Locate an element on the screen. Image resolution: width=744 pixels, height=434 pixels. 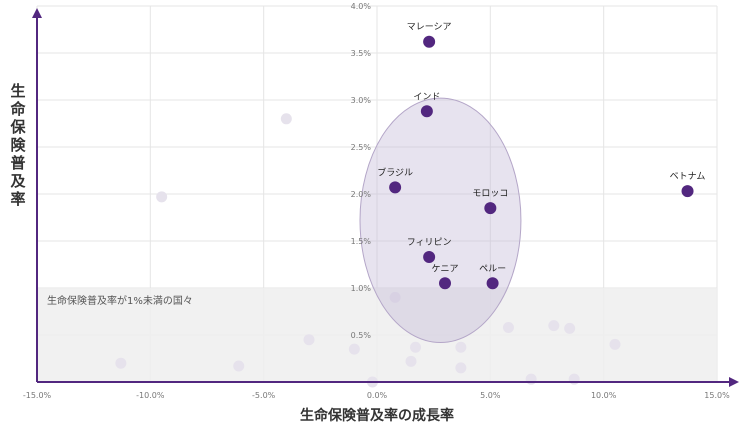
y-axis-title: 生命保険普及率 is located at coordinates (17, 145).